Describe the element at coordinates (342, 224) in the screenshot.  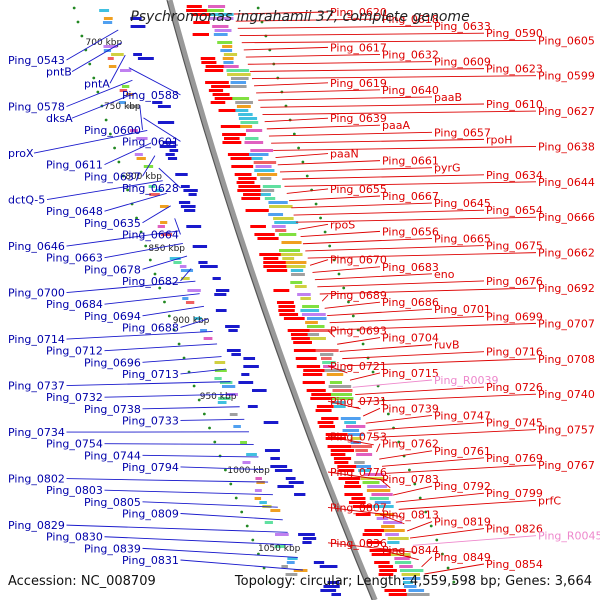
I see `gene-label-right: rpoS` at that location.